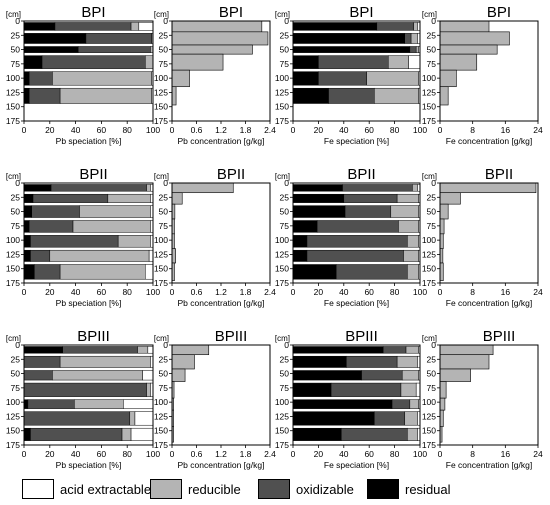  Describe the element at coordinates (369, 130) in the screenshot. I see `panel-bpi-fe-speciation-xtick-label-3: 60` at that location.